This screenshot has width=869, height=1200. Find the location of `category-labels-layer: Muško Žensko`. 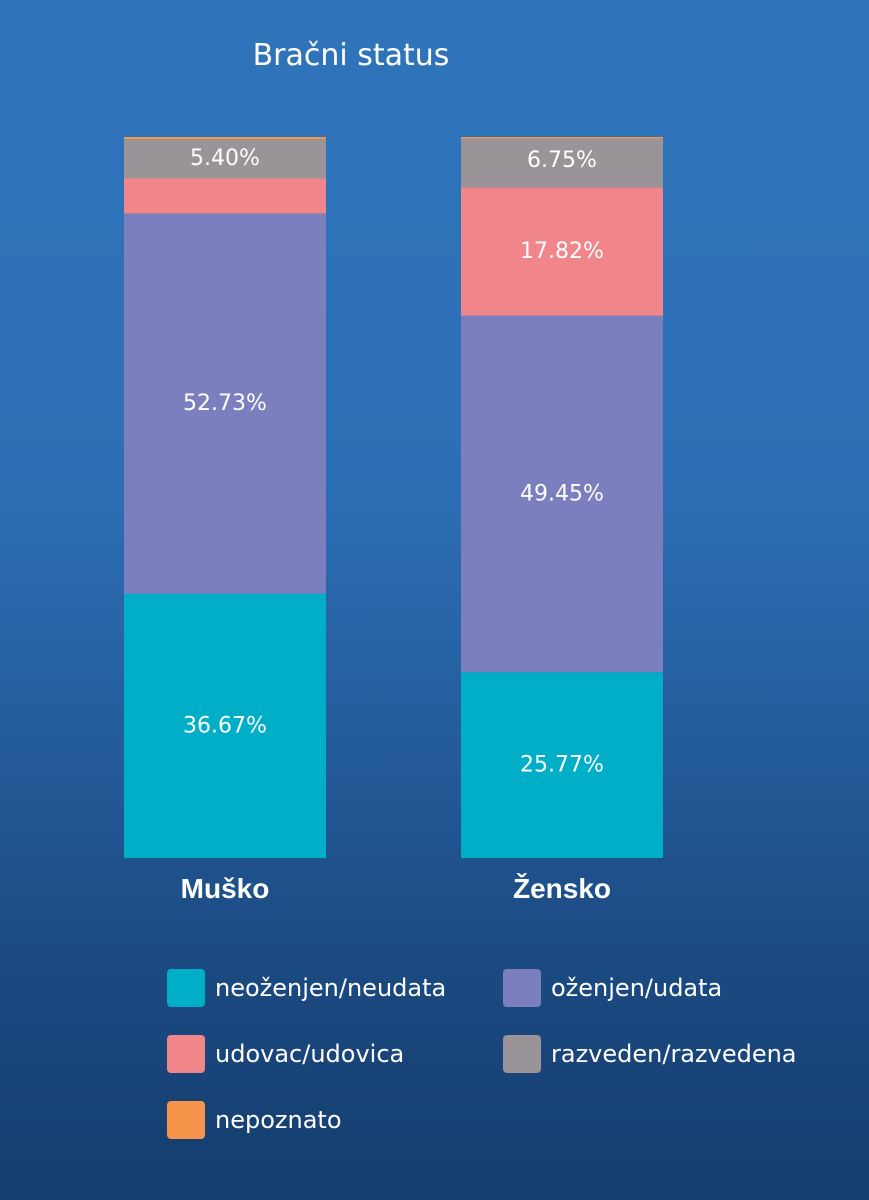

category-labels-layer: Muško Žensko is located at coordinates (396, 888).